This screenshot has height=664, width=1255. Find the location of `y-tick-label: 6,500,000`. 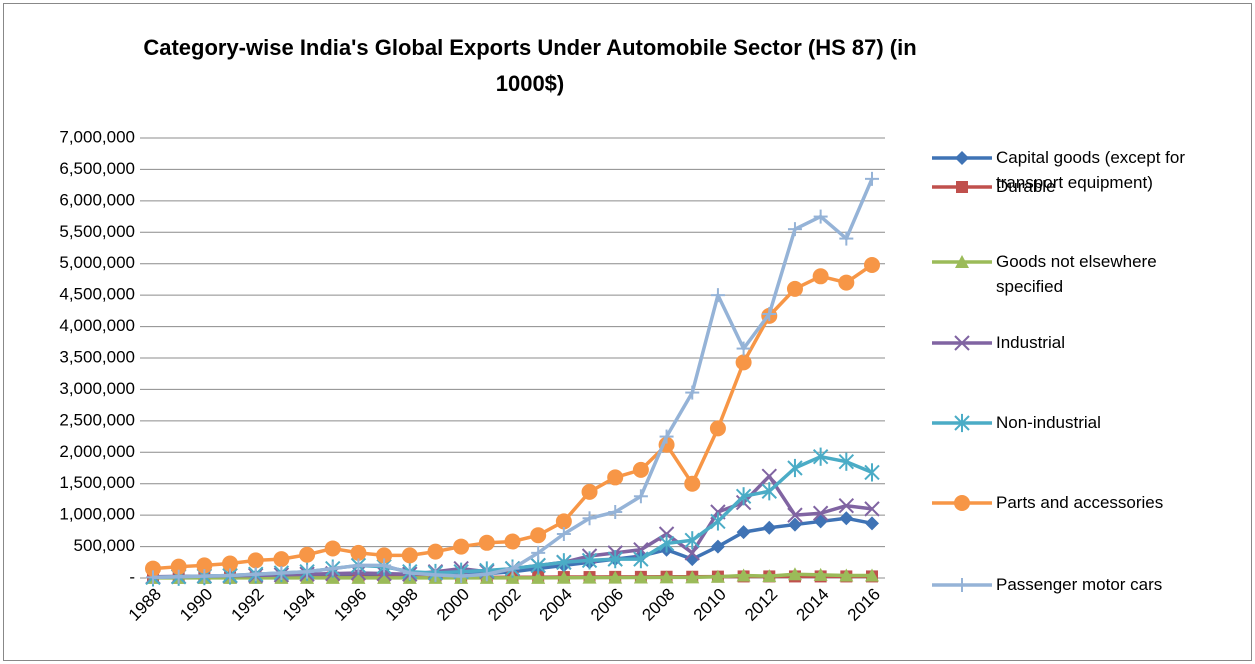

y-tick-label: 6,500,000 is located at coordinates (97, 168).